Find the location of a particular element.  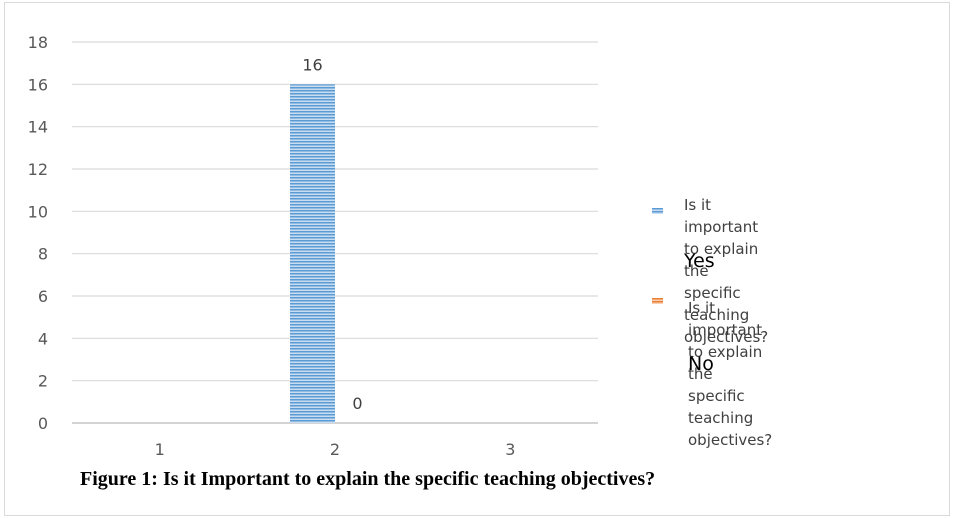

y-tick-label: 16 is located at coordinates (38, 84).